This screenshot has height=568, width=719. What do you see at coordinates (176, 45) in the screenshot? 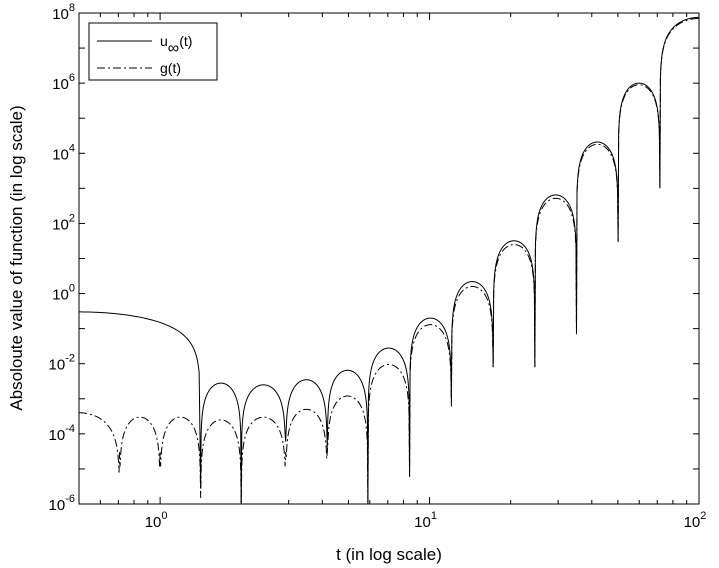
I see `legend-label-series-1: u∞(t)` at bounding box center [176, 45].